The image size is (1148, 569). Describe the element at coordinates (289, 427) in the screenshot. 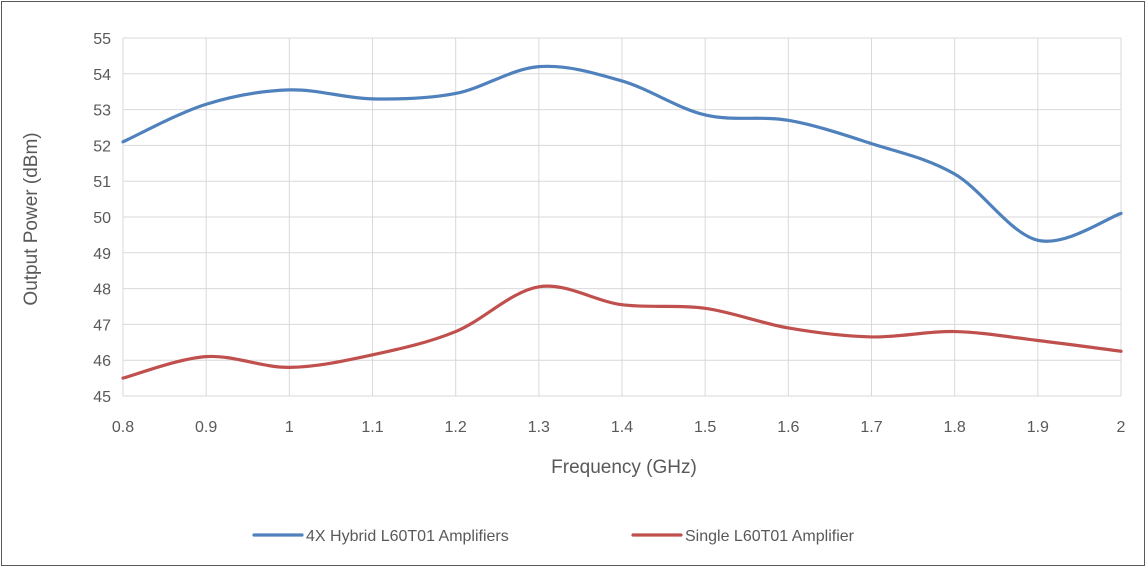

I see `x-tick-label: 1` at that location.